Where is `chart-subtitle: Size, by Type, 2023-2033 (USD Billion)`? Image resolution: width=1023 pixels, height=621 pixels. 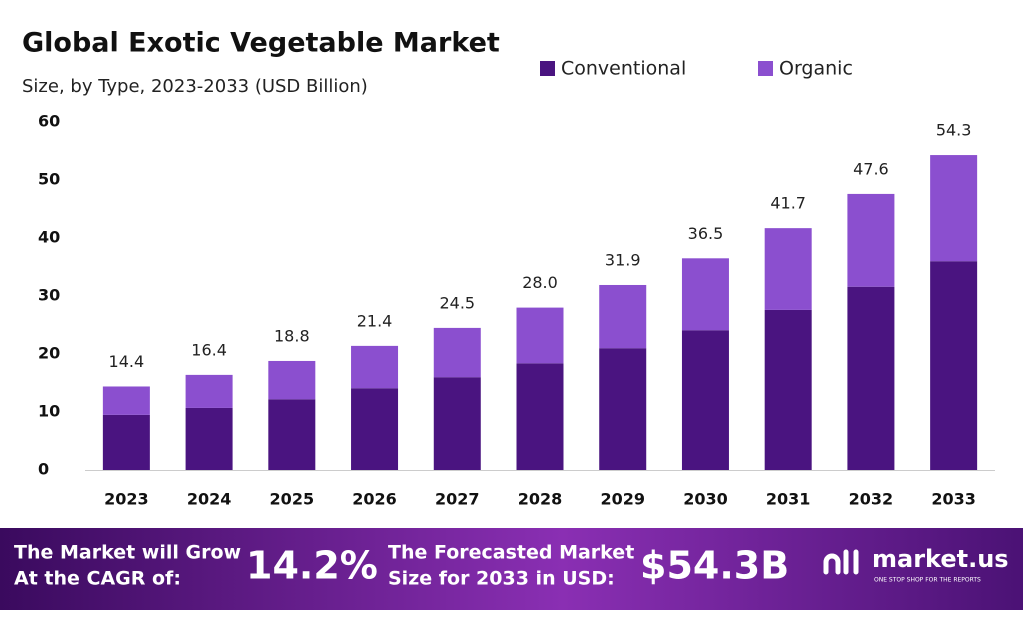
chart-subtitle: Size, by Type, 2023-2033 (USD Billion) is located at coordinates (195, 86).